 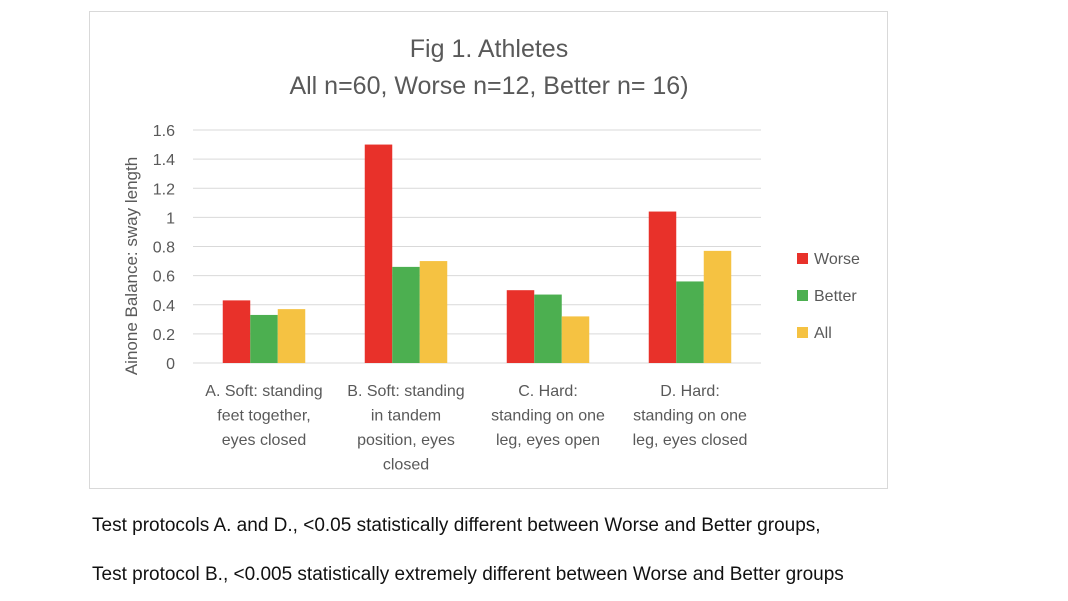 I want to click on chart-title: Fig 1. Athletes, so click(x=489, y=49).